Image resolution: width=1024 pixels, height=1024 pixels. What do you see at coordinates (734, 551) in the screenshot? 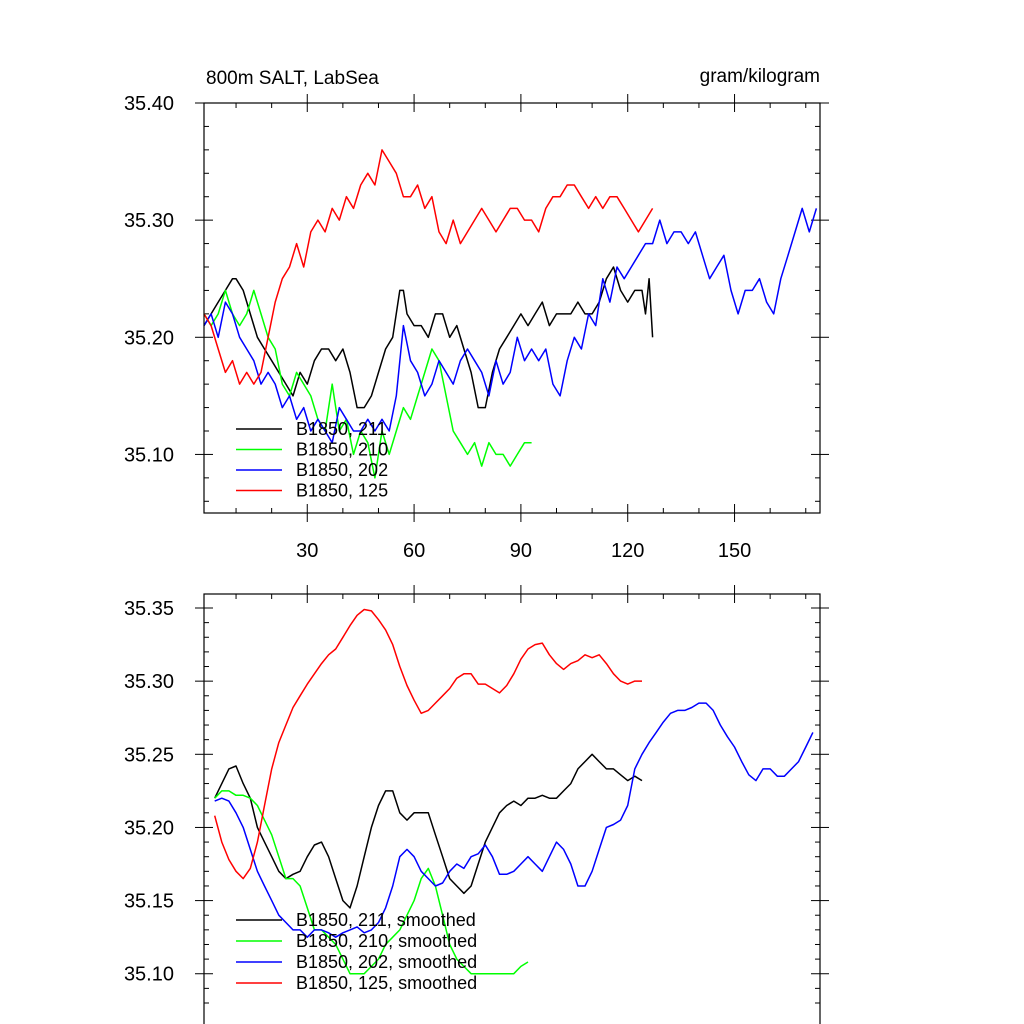
I see `x-tick-label: 150` at bounding box center [734, 551].